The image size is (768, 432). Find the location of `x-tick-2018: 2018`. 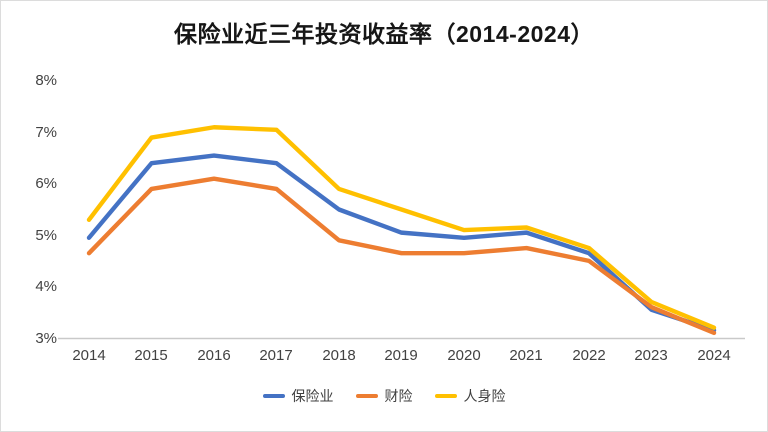

x-tick-2018: 2018 is located at coordinates (339, 355).